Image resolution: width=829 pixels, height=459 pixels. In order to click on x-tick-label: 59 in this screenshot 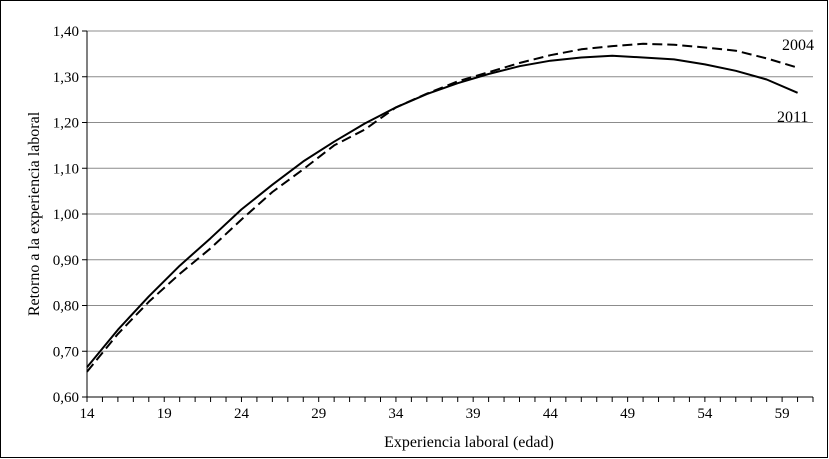, I will do `click(782, 414)`.